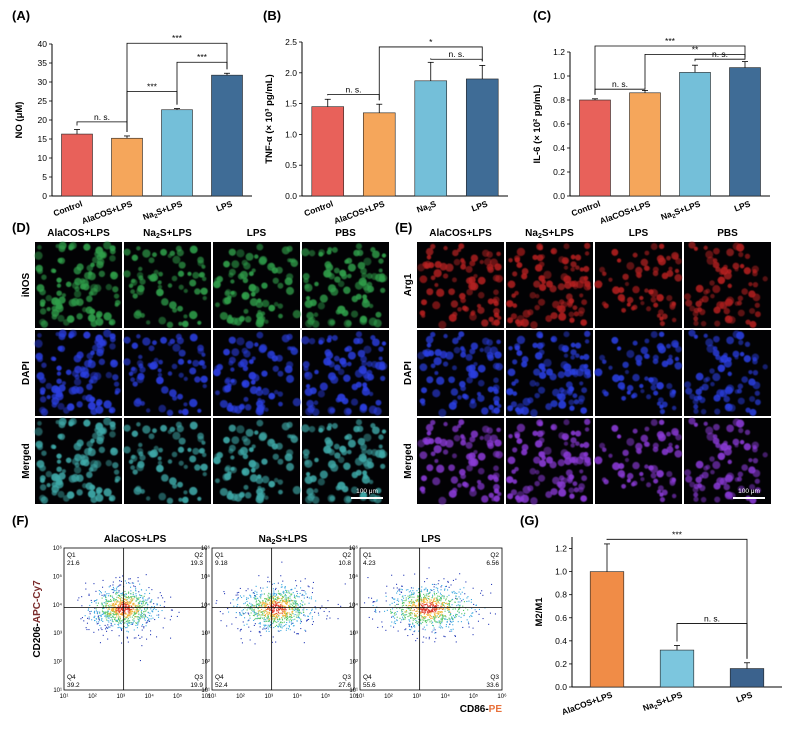 The height and width of the screenshot is (742, 800). Describe the element at coordinates (43, 44) in the screenshot. I see `y-tick-label: 40` at that location.